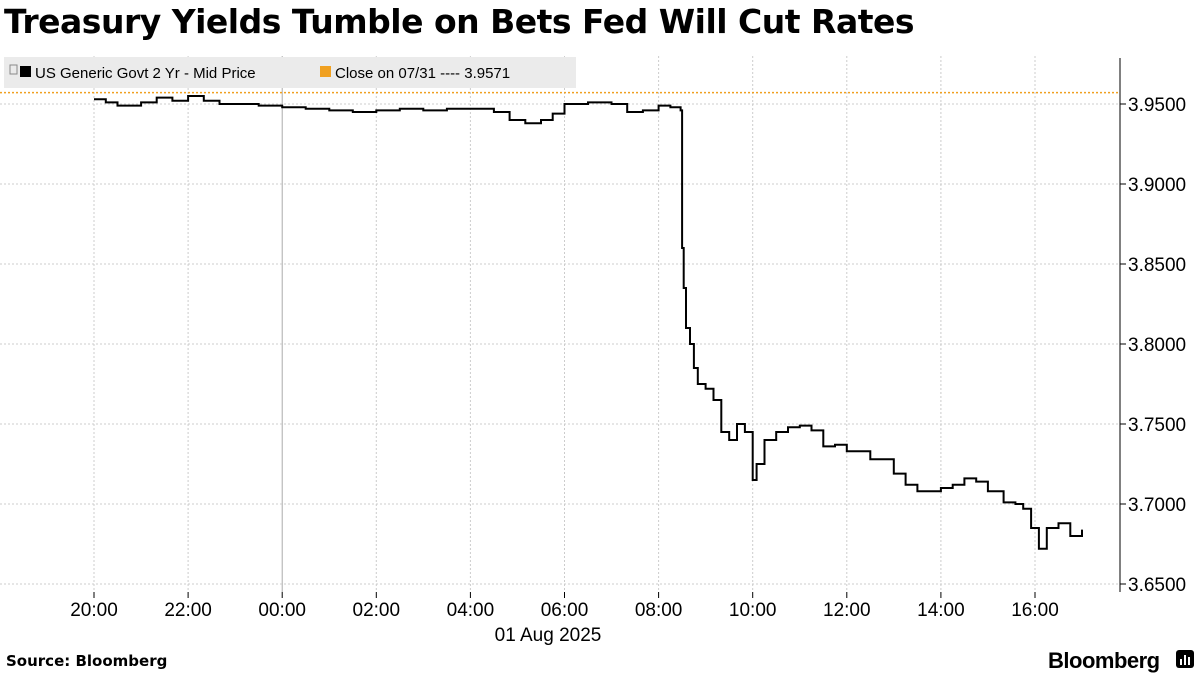 Image resolution: width=1200 pixels, height=675 pixels. What do you see at coordinates (94, 610) in the screenshot?
I see `x-tick-label: 20:00` at bounding box center [94, 610].